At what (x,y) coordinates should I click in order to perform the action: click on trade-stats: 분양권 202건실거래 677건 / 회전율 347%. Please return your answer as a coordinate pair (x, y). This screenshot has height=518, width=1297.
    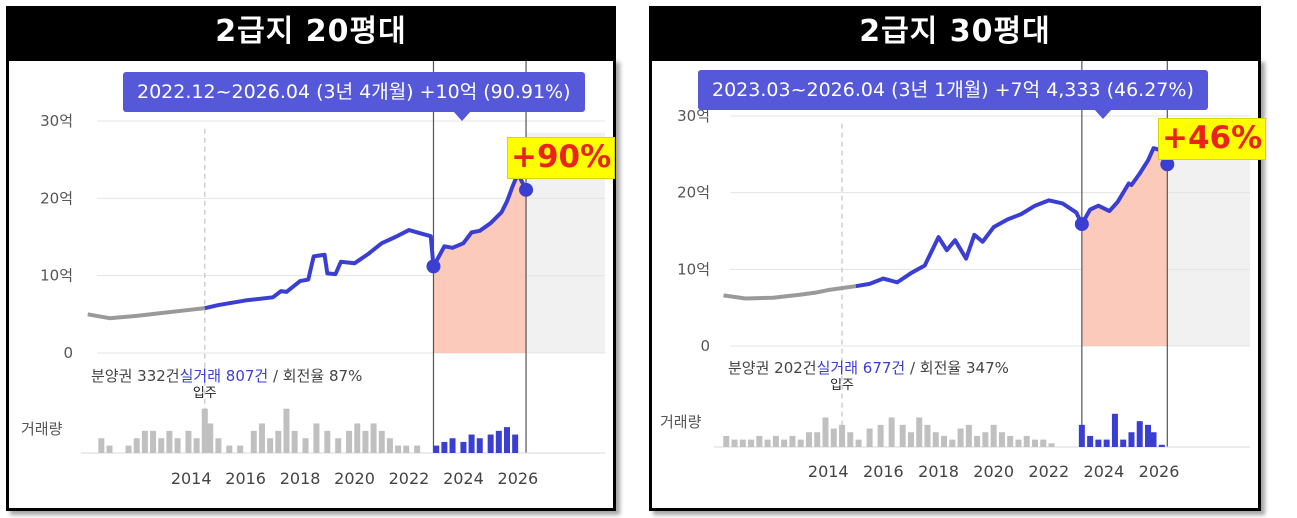
    Looking at the image, I should click on (868, 368).